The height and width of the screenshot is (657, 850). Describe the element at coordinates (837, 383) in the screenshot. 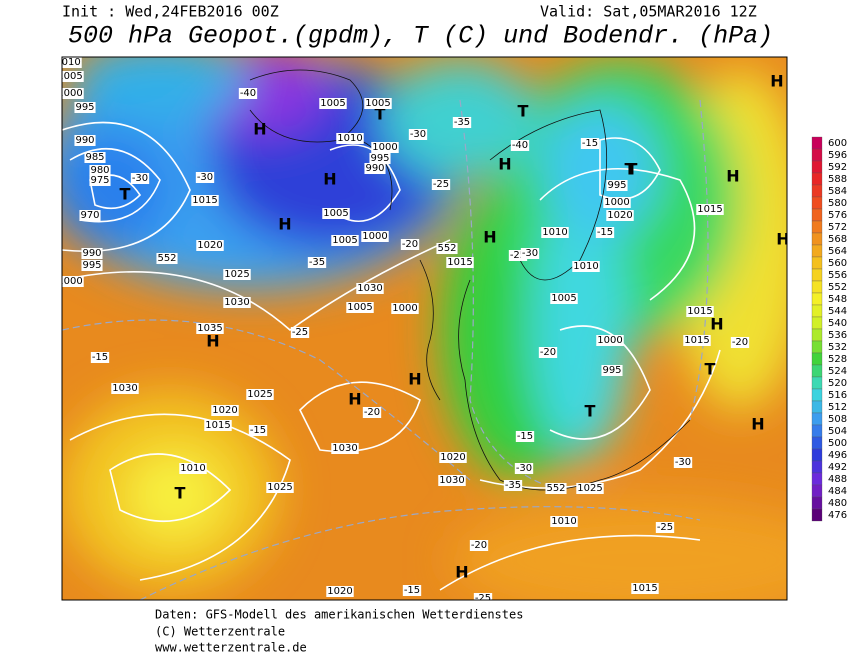

I see `legend-label: 520` at that location.